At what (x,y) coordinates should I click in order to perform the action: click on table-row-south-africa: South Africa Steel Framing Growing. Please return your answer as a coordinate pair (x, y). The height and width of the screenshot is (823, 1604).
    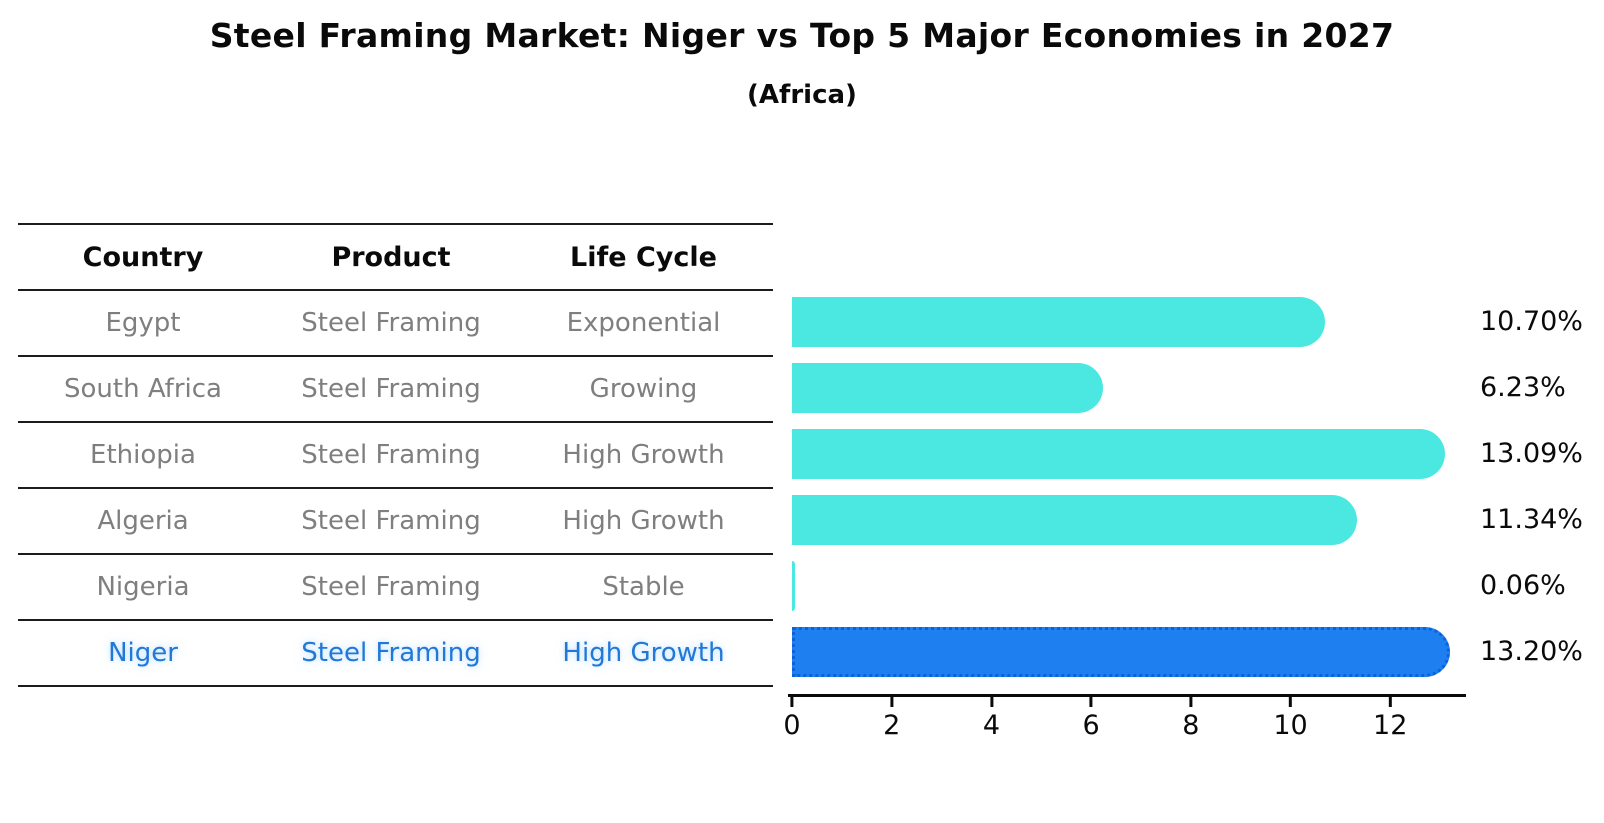
    Looking at the image, I should click on (395, 388).